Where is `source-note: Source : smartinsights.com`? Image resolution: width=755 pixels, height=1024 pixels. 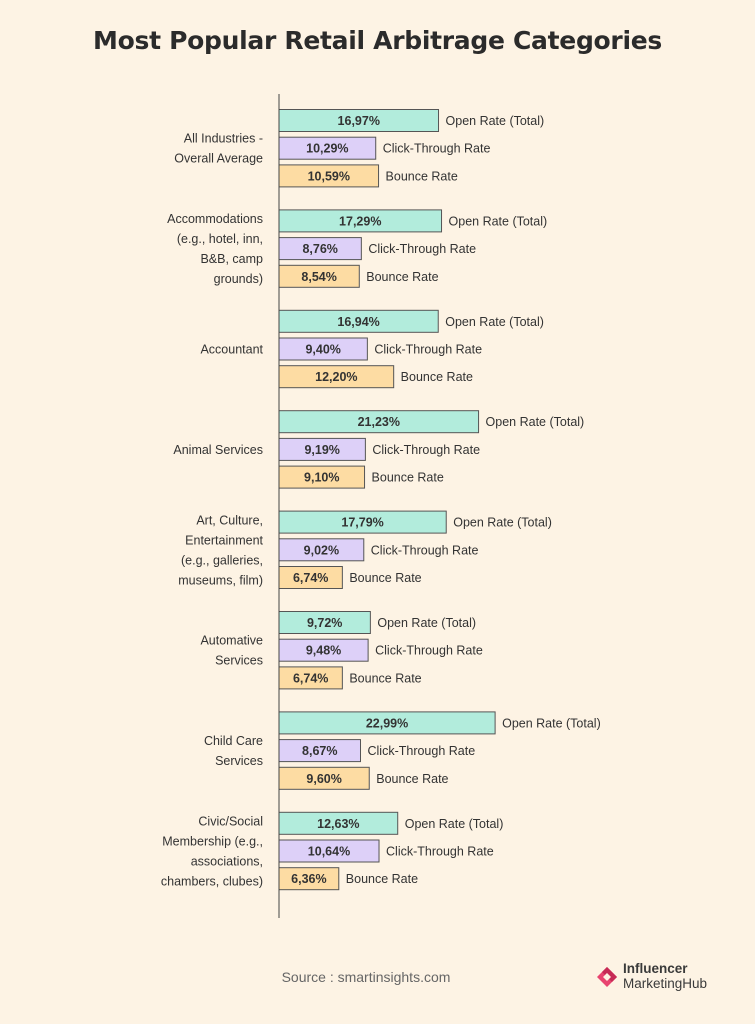 source-note: Source : smartinsights.com is located at coordinates (366, 977).